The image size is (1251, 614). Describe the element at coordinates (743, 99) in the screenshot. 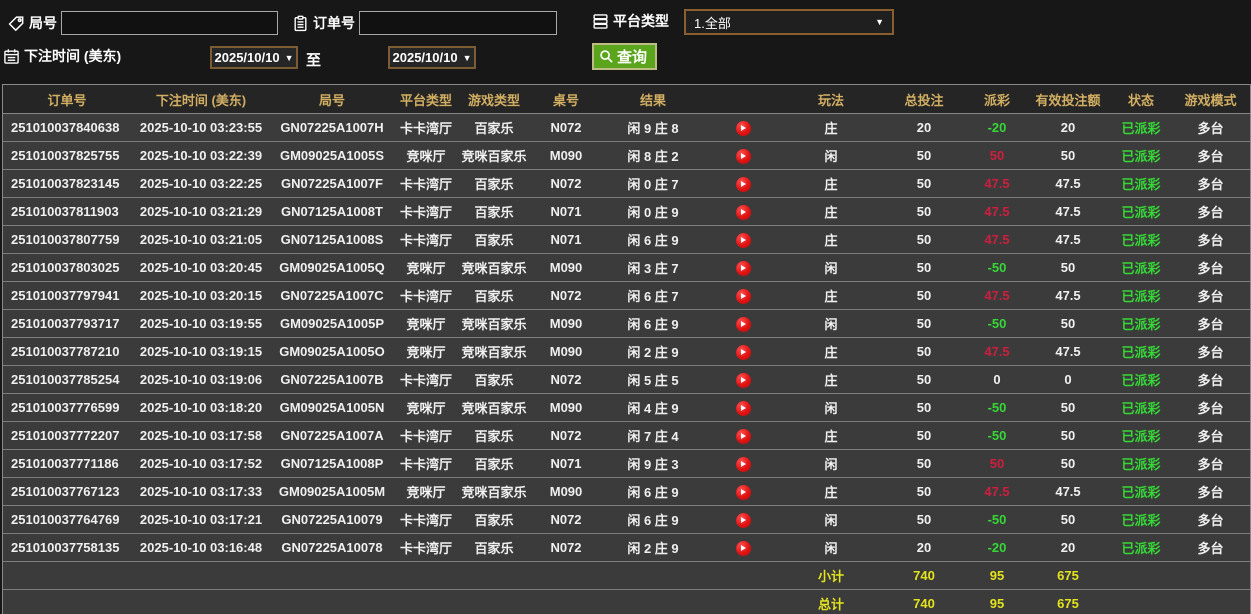

I see `col-replay` at that location.